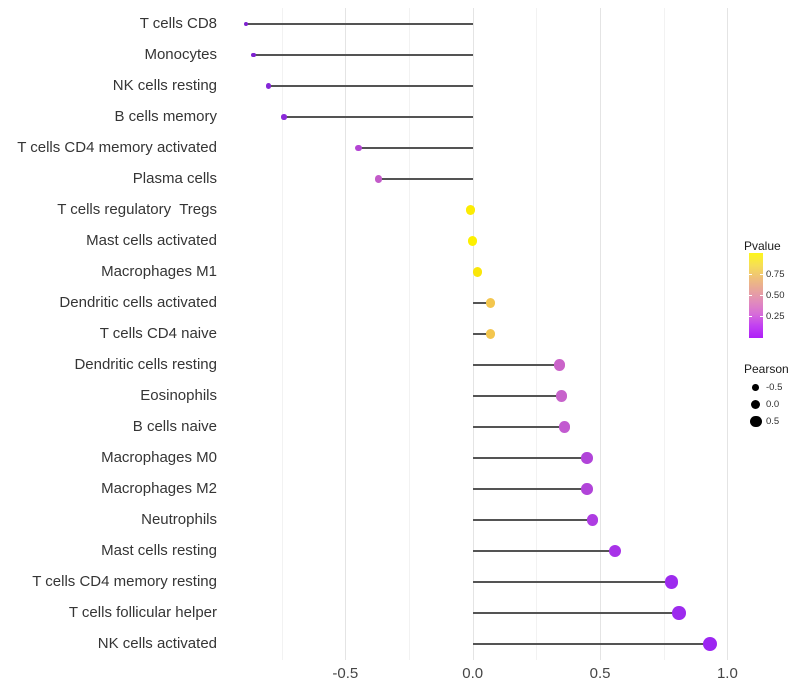  What do you see at coordinates (159, 457) in the screenshot?
I see `category-label: Macrophages M0` at bounding box center [159, 457].